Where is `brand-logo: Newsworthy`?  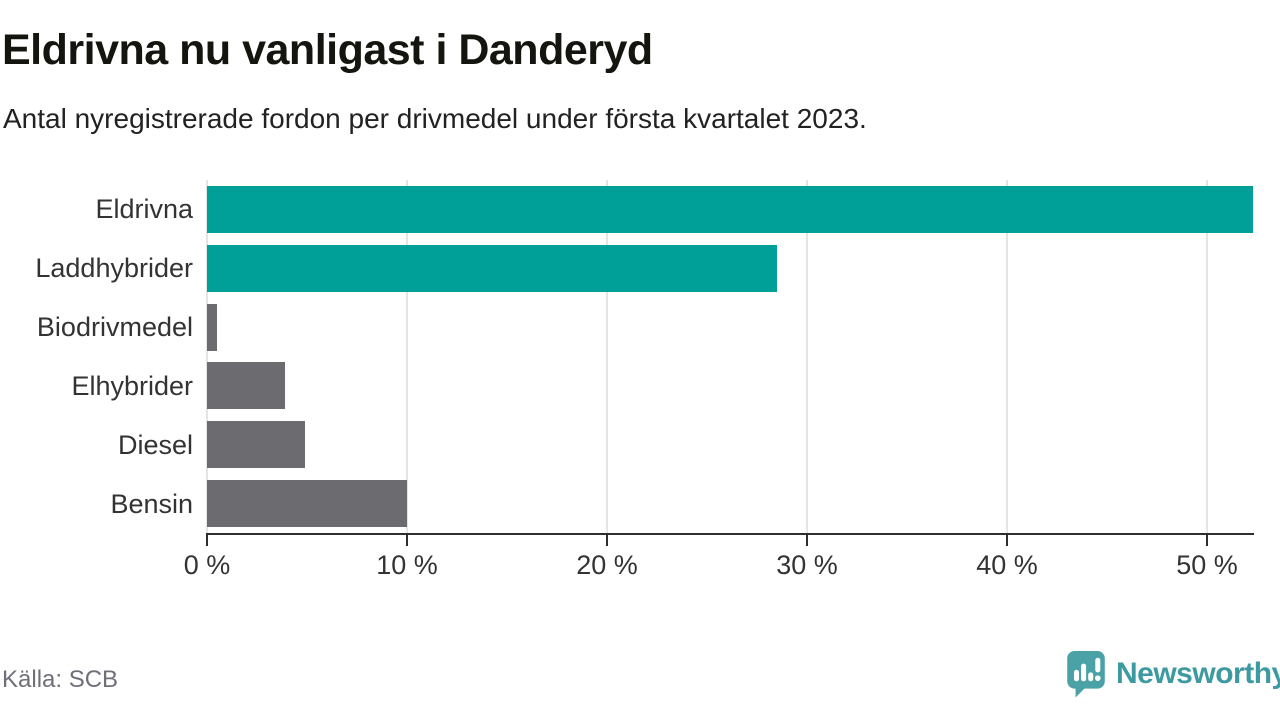
brand-logo: Newsworthy is located at coordinates (1173, 674).